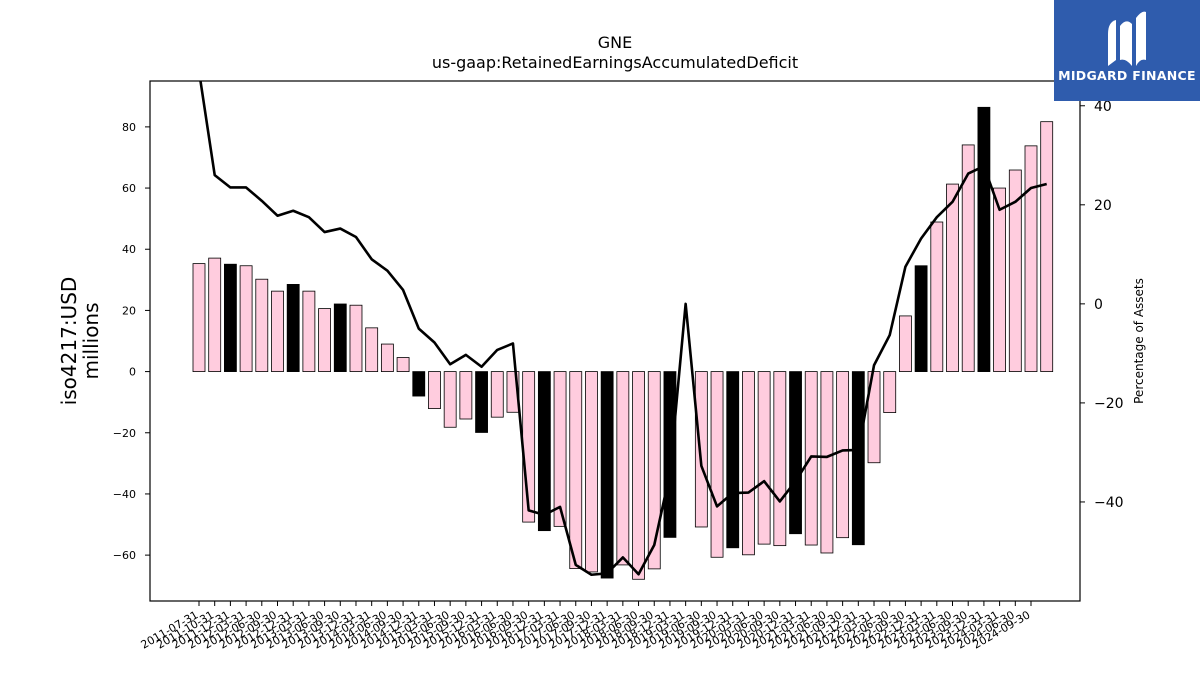 This screenshot has width=1200, height=675. I want to click on chart-title: GNE, so click(615, 42).